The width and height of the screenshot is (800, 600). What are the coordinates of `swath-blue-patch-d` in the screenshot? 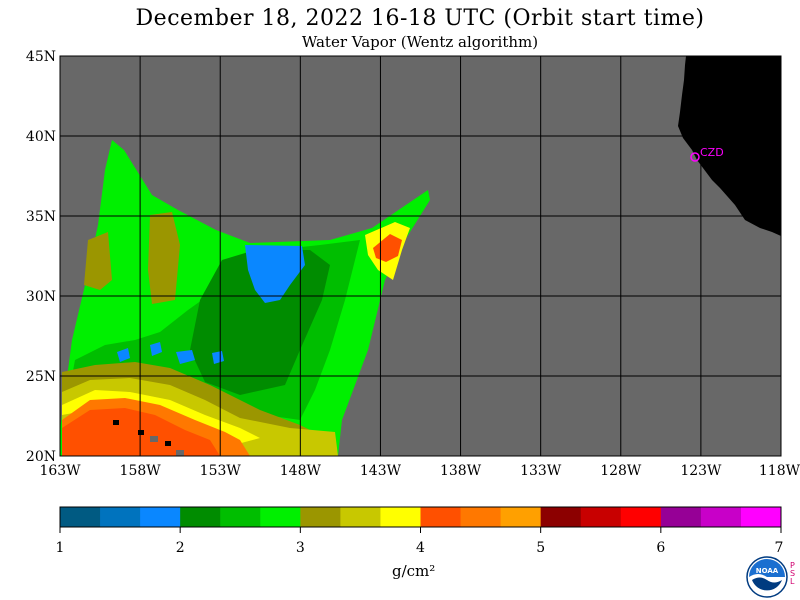 It's located at (218, 357).